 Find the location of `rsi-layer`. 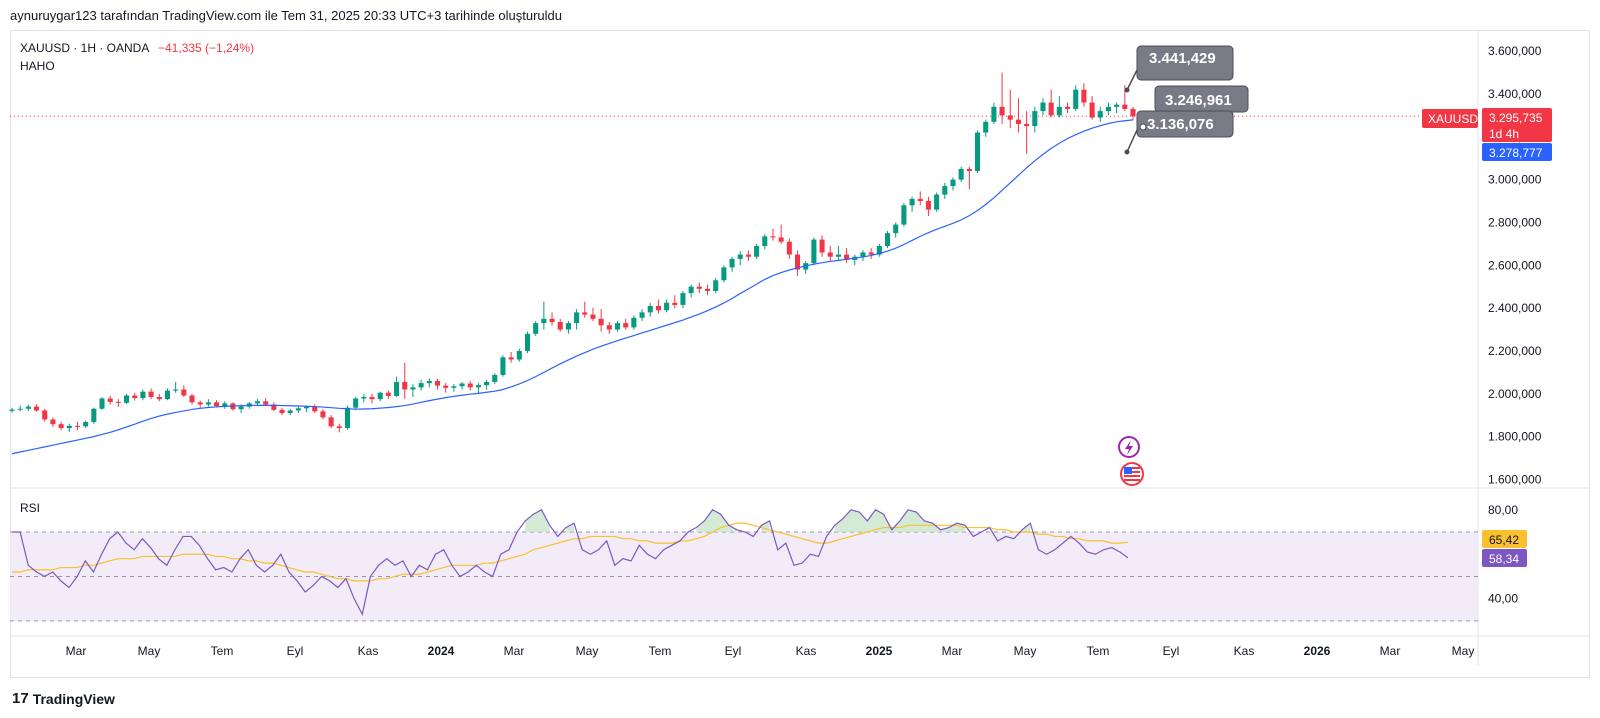

rsi-layer is located at coordinates (744, 565).